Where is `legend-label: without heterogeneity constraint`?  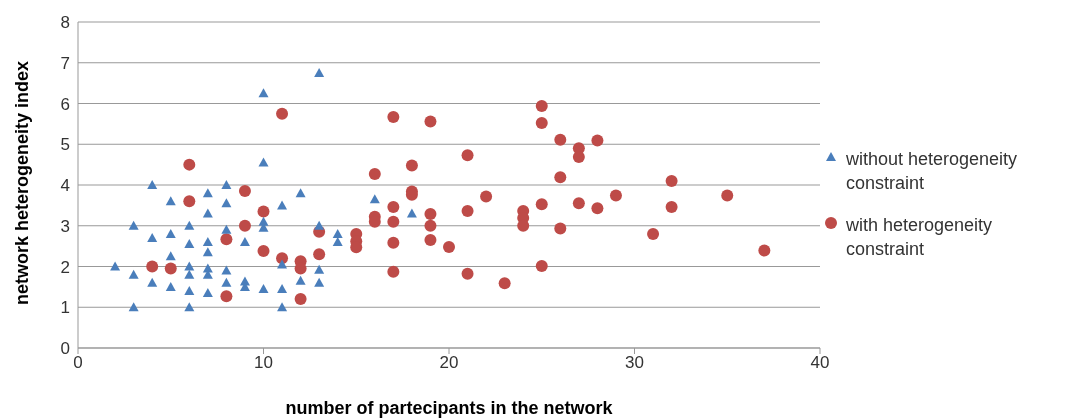 legend-label: without heterogeneity constraint is located at coordinates (932, 171).